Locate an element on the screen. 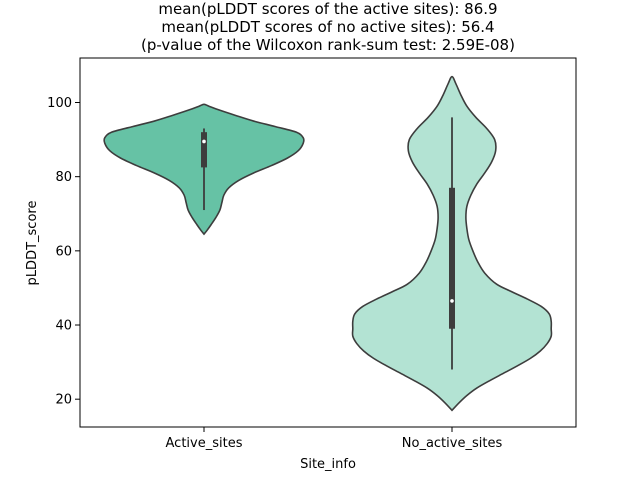 This screenshot has height=480, width=640. iqr-box-no-active-sites is located at coordinates (452, 258).